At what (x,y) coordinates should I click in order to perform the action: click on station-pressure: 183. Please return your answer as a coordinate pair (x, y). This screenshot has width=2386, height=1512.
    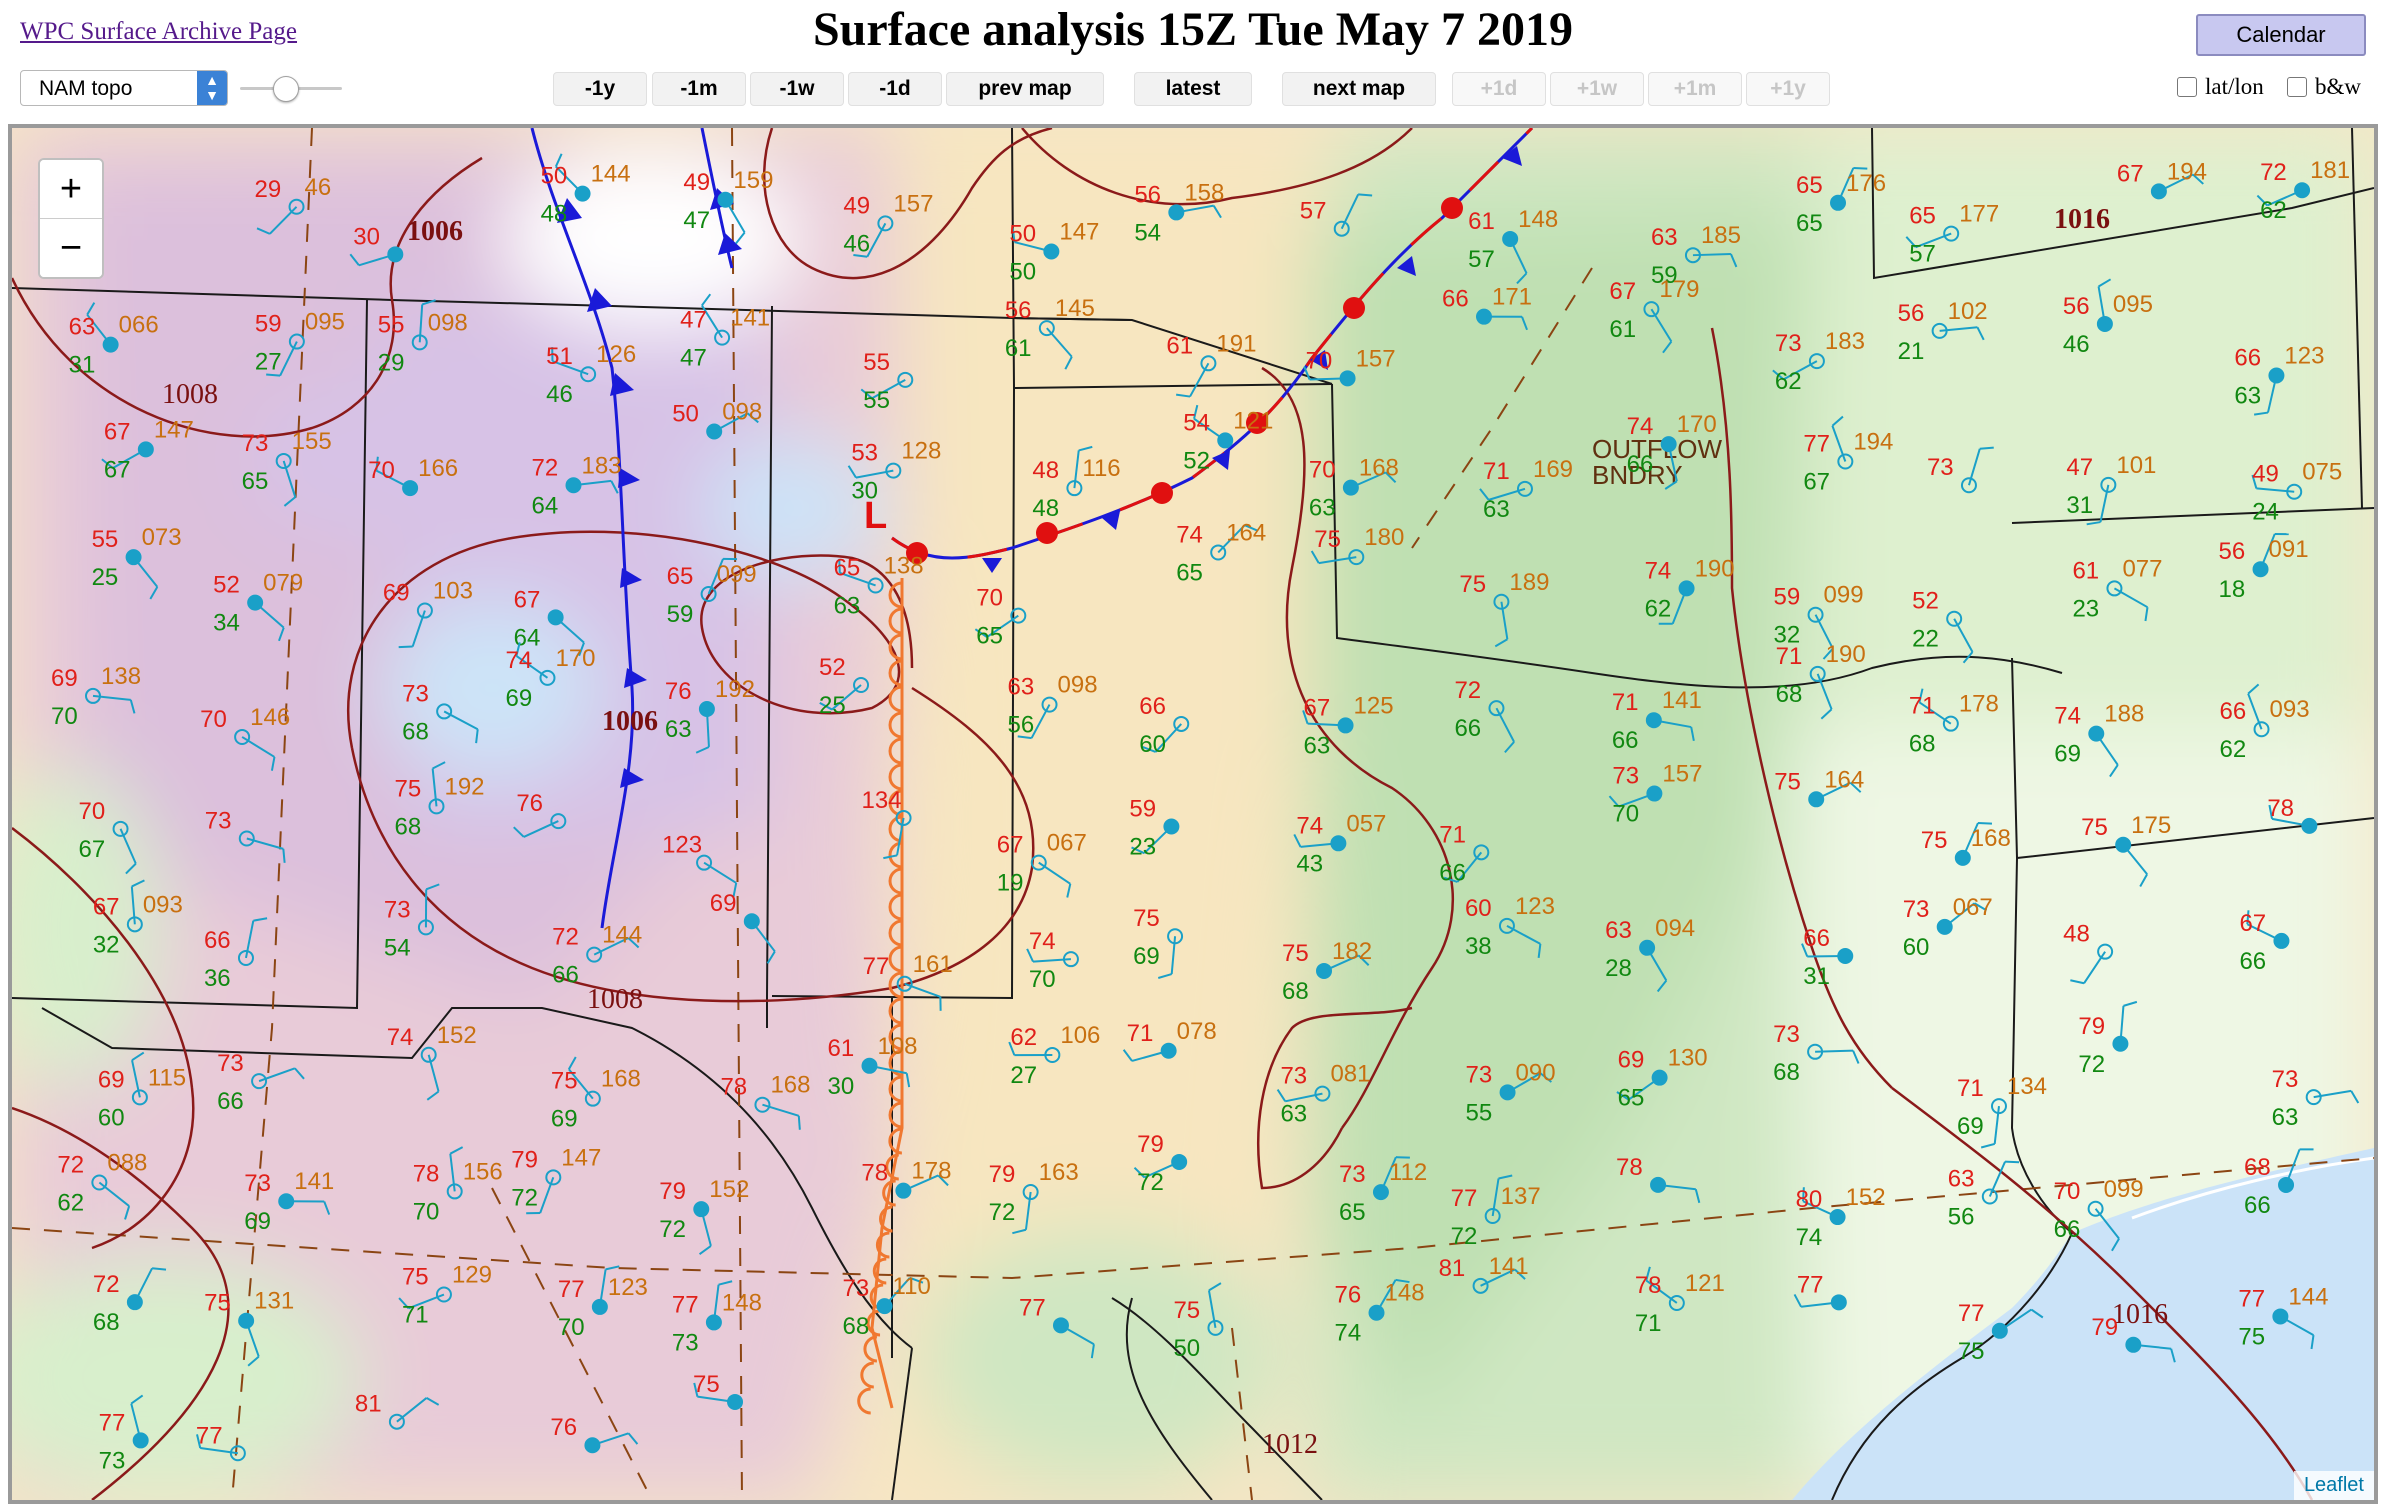
    Looking at the image, I should click on (601, 465).